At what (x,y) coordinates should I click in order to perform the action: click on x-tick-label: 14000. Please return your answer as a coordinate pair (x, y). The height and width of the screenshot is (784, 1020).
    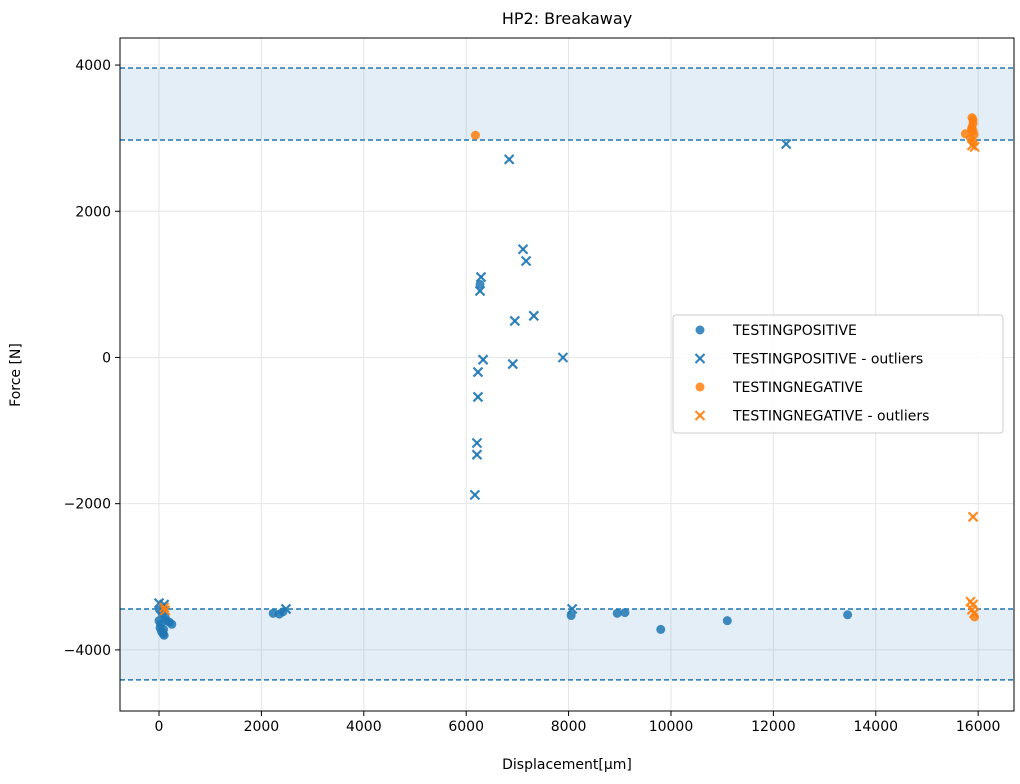
    Looking at the image, I should click on (875, 727).